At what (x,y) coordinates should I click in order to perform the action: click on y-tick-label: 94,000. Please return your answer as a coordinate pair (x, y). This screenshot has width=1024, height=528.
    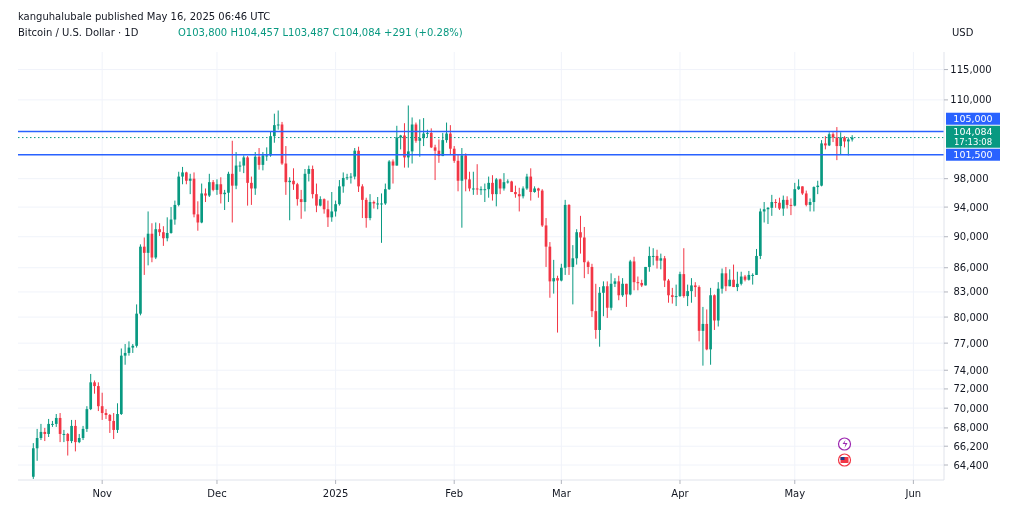
    Looking at the image, I should click on (971, 207).